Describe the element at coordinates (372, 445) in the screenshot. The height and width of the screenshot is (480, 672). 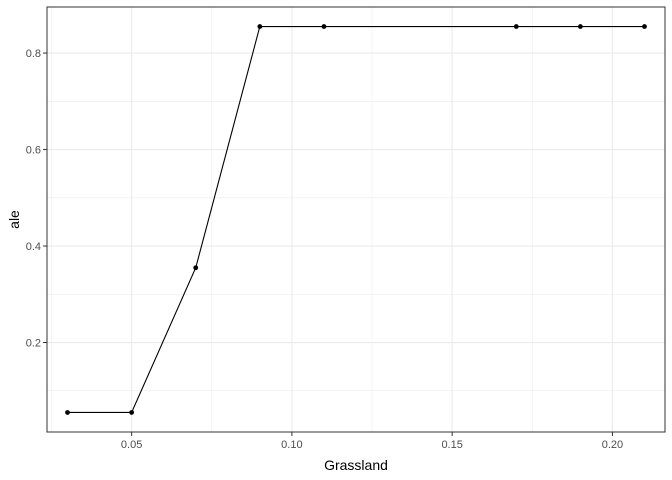
I see `x-axis-tick-labels: 0.05 0.10 0.15 0.20` at that location.